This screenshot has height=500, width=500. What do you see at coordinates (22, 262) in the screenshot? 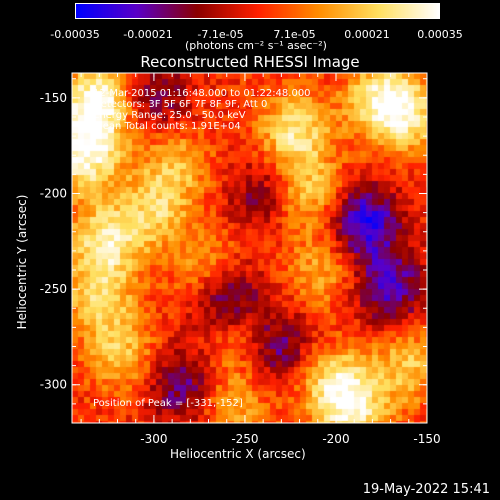
I see `y-axis-label: Heliocentric Y (arcsec)` at bounding box center [22, 262].